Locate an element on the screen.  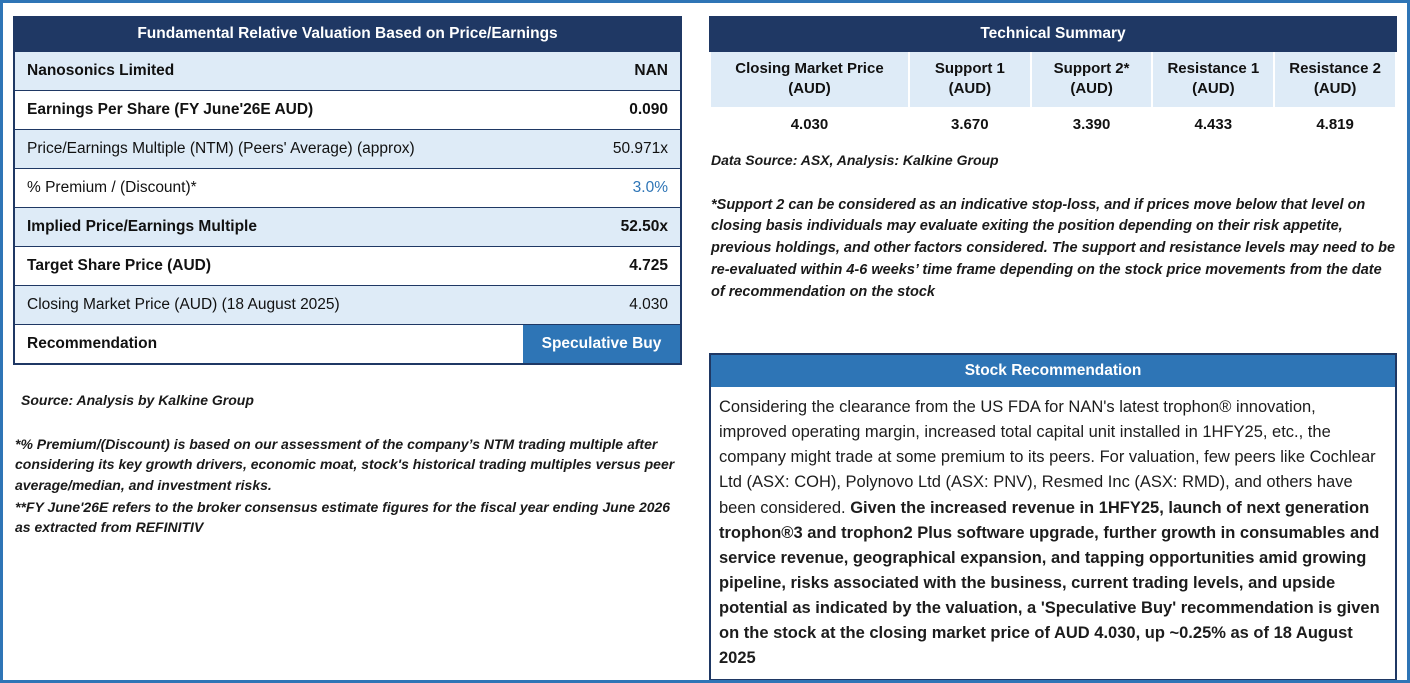
row-label: Implied Price/Earnings Multiple is located at coordinates (268, 227).